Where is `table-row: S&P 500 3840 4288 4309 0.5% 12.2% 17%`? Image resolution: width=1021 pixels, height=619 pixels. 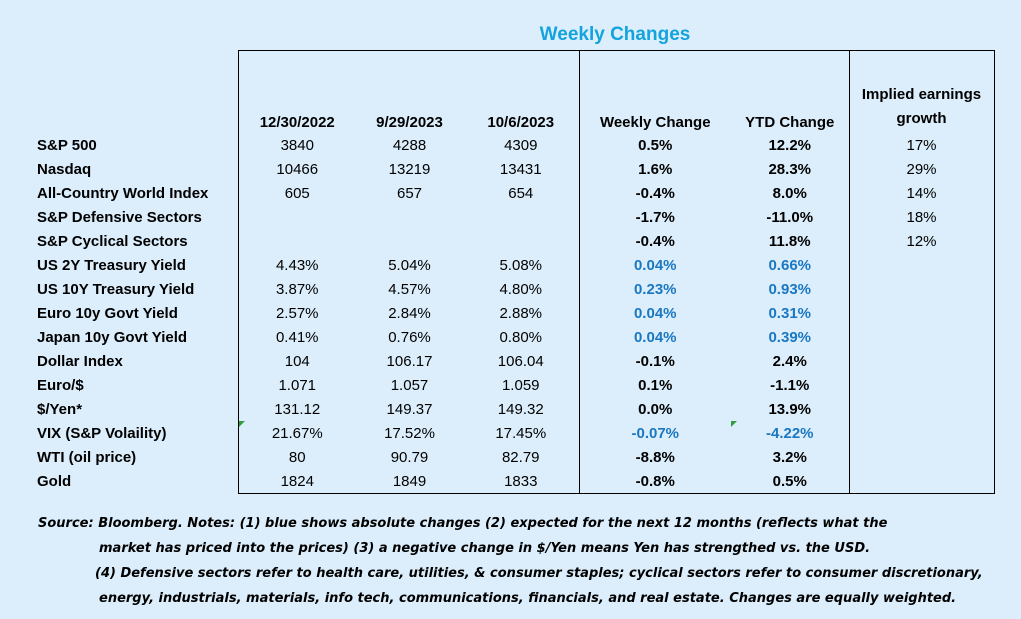 table-row: S&P 500 3840 4288 4309 0.5% 12.2% 17% is located at coordinates (514, 145).